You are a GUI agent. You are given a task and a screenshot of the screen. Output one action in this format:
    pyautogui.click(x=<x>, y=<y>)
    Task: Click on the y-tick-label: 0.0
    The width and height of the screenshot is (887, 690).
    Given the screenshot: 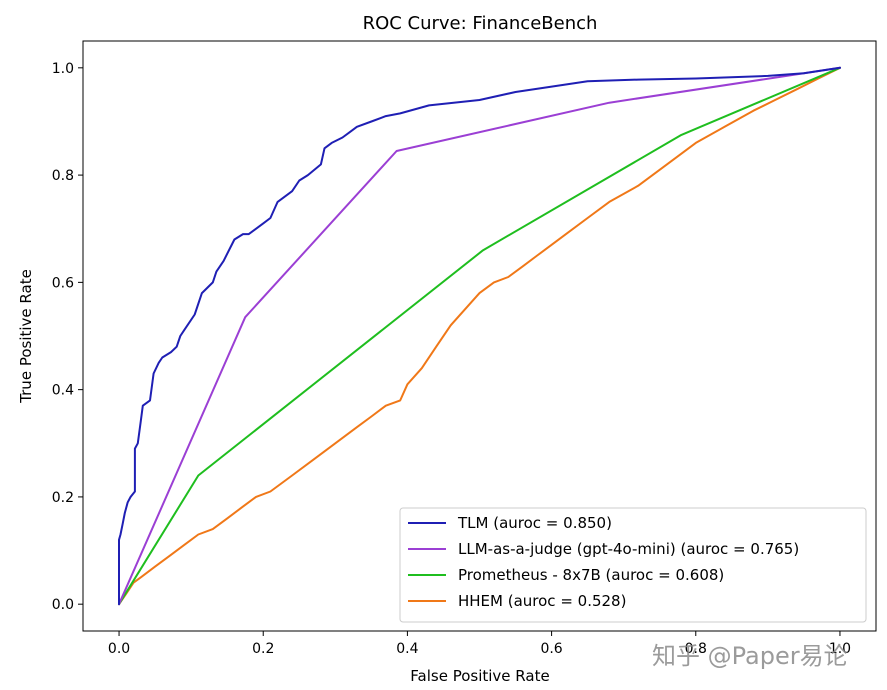 What is the action you would take?
    pyautogui.click(x=63, y=605)
    